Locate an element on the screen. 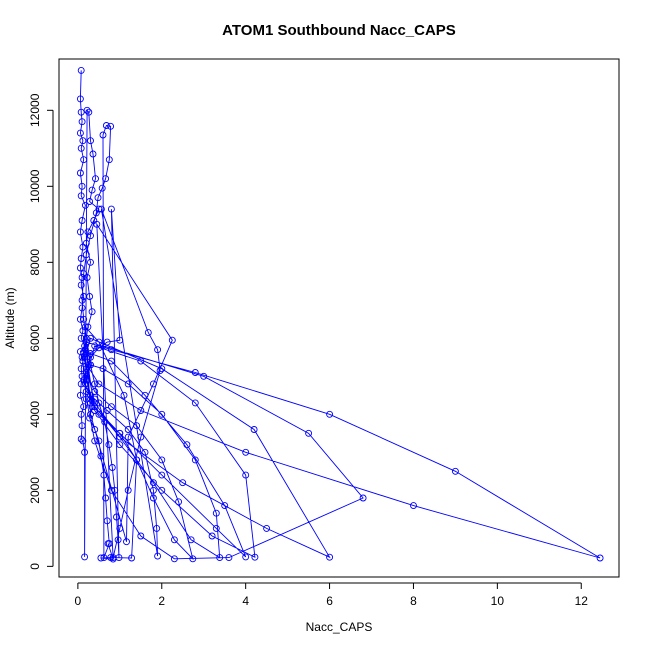  y-axis: 0 2000 4000 6000 8000 10000 12000 is located at coordinates (41, 331).